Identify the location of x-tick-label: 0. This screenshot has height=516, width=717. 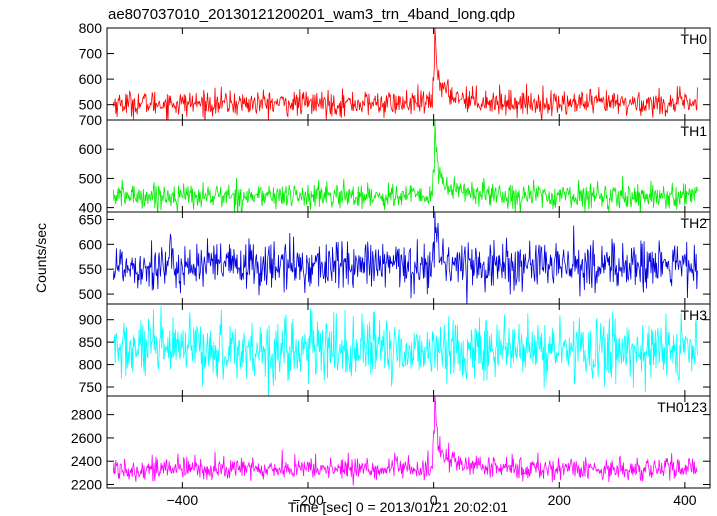
(434, 500).